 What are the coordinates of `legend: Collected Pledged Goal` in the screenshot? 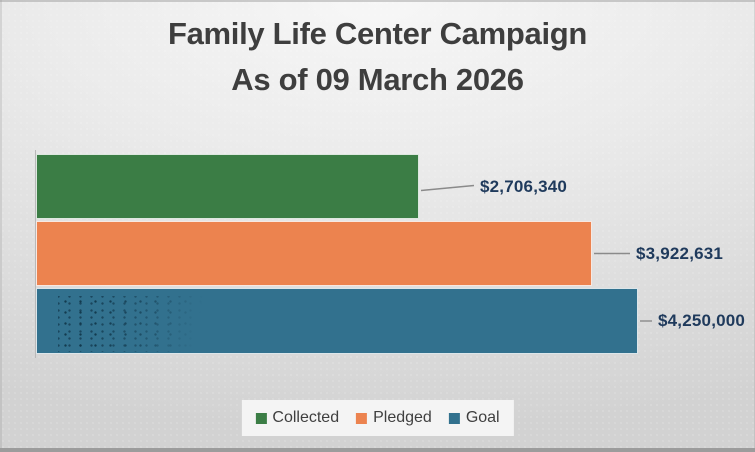 It's located at (377, 418).